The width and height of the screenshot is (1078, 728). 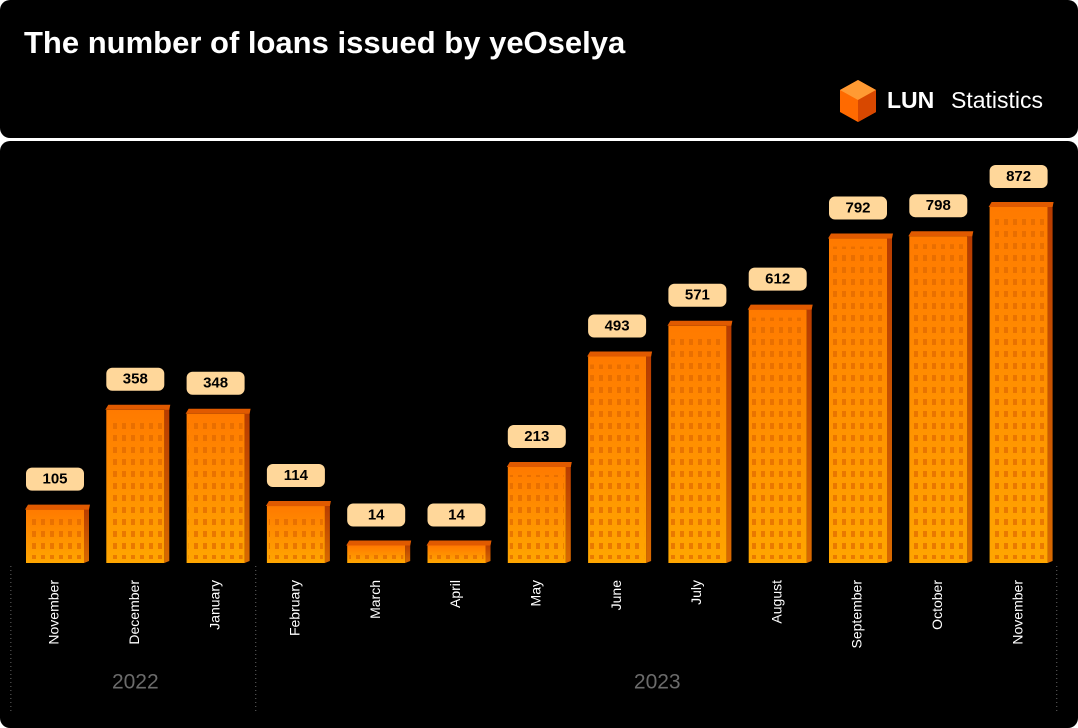 I want to click on value-label: 114, so click(x=296, y=475).